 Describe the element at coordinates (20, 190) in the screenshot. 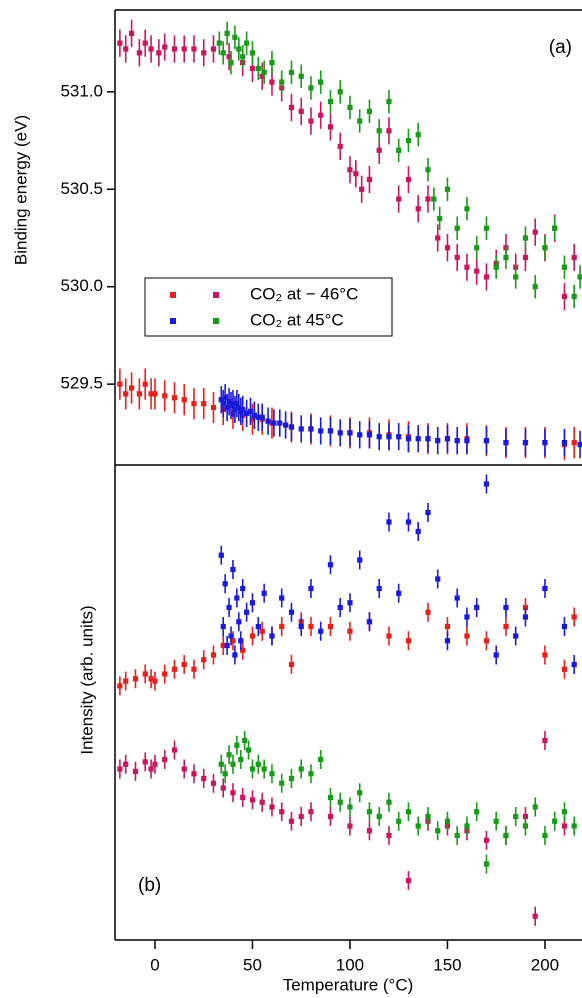

I see `y-axis-title: Binding energy (eV)` at that location.